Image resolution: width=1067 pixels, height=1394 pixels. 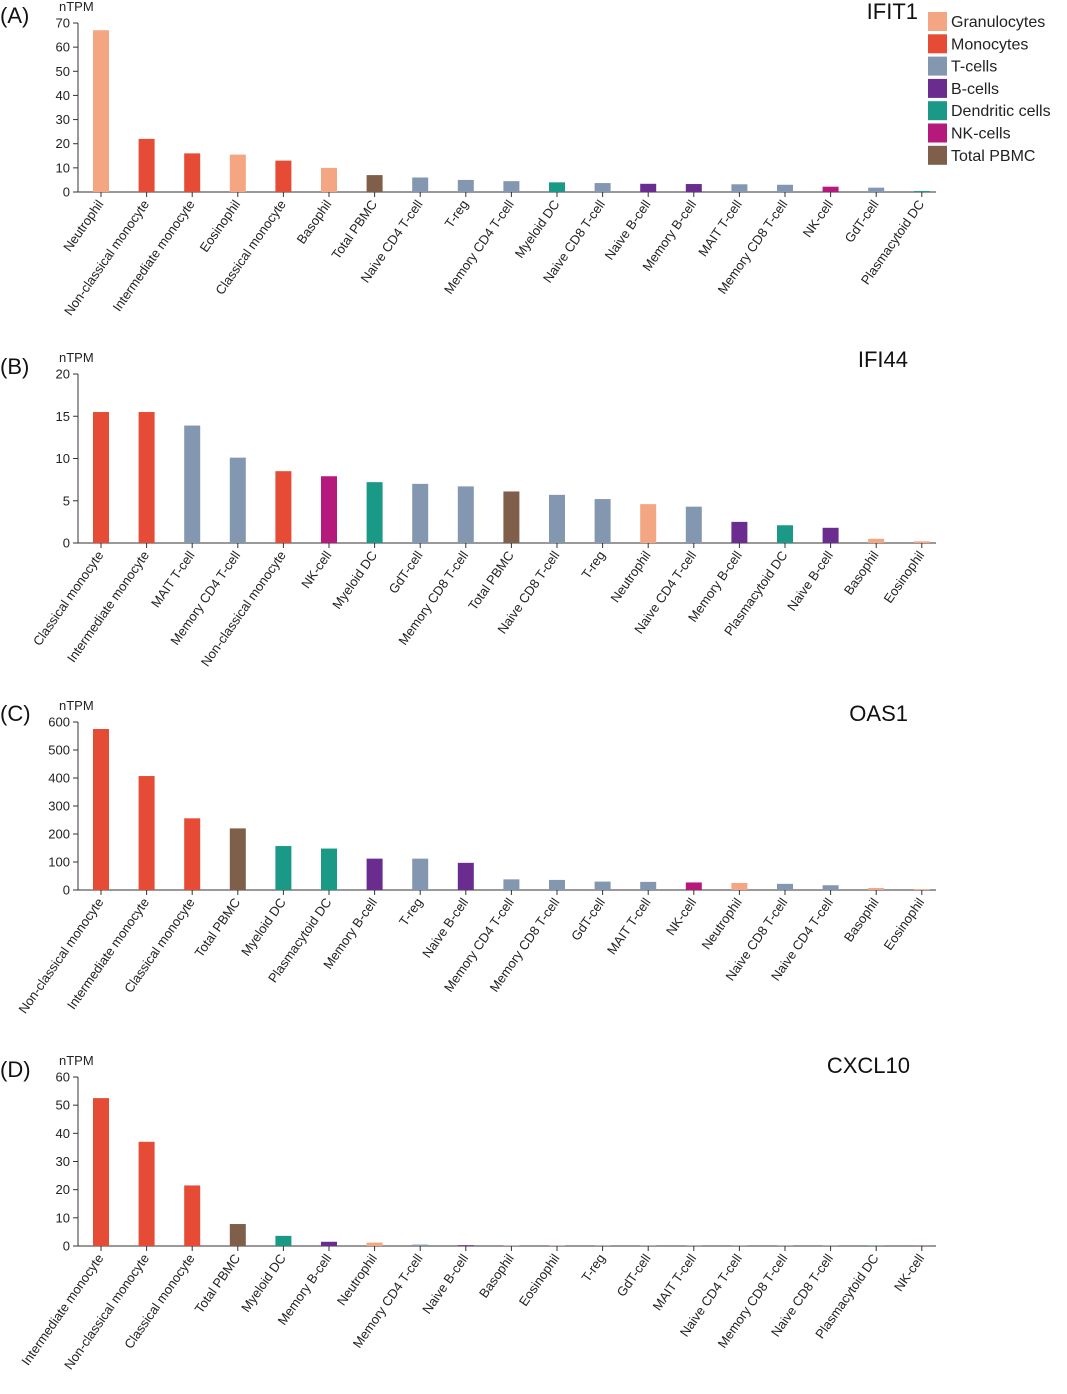 What do you see at coordinates (892, 12) in the screenshot?
I see `chart-title: IFIT1` at bounding box center [892, 12].